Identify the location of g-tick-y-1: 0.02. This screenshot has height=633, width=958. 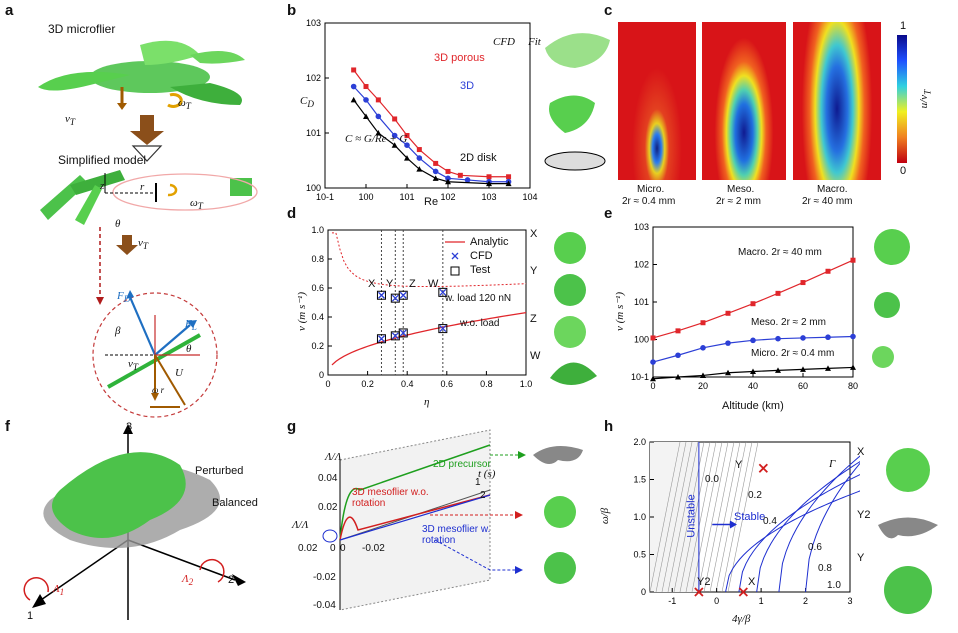
(328, 507).